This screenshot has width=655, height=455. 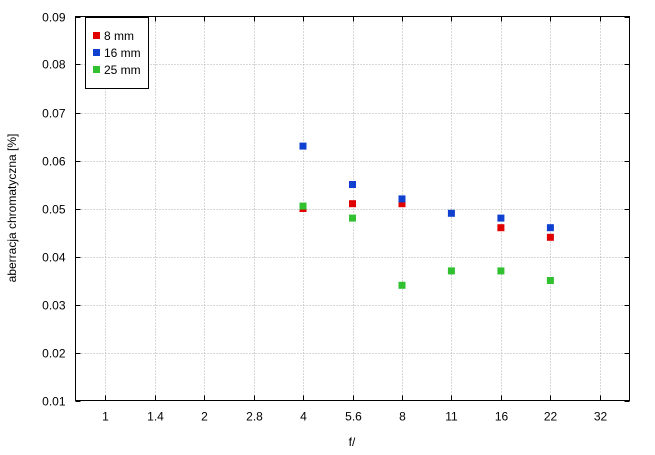 What do you see at coordinates (352, 442) in the screenshot?
I see `x-axis-label: f/` at bounding box center [352, 442].